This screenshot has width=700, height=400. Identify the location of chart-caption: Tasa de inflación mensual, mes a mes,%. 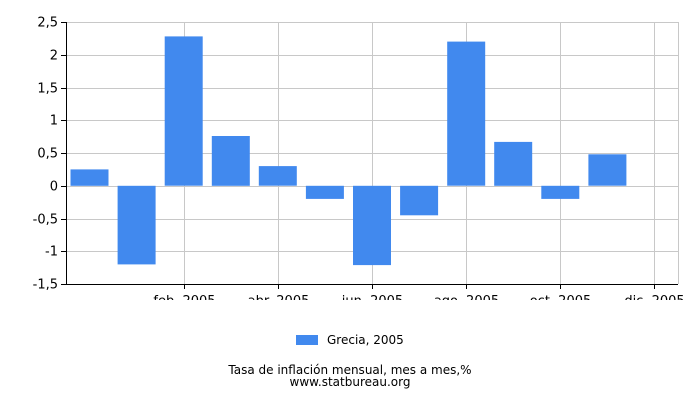
(350, 370).